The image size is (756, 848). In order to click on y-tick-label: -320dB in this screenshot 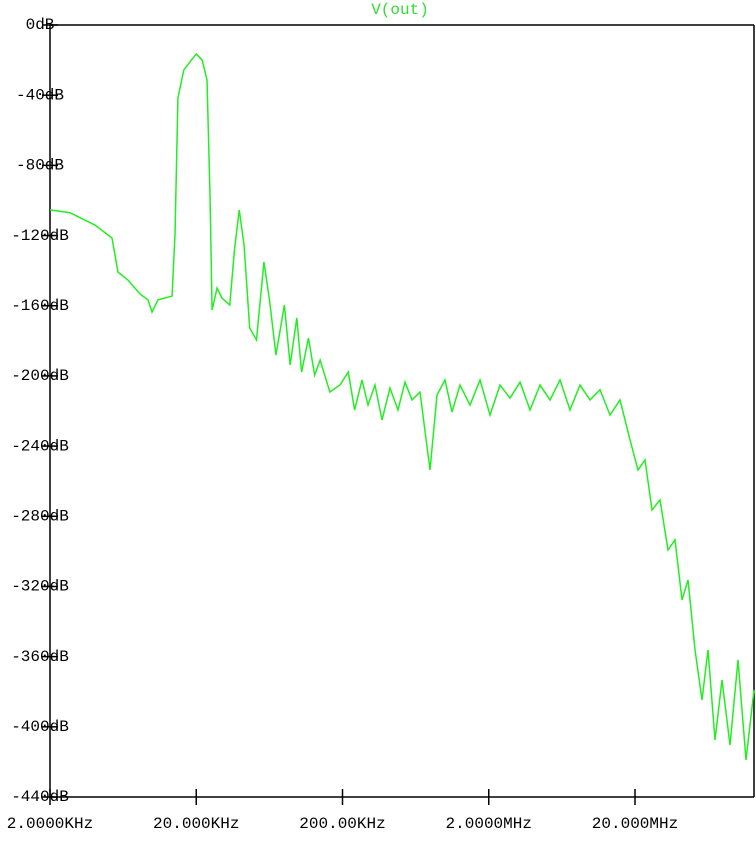, I will do `click(40, 587)`.